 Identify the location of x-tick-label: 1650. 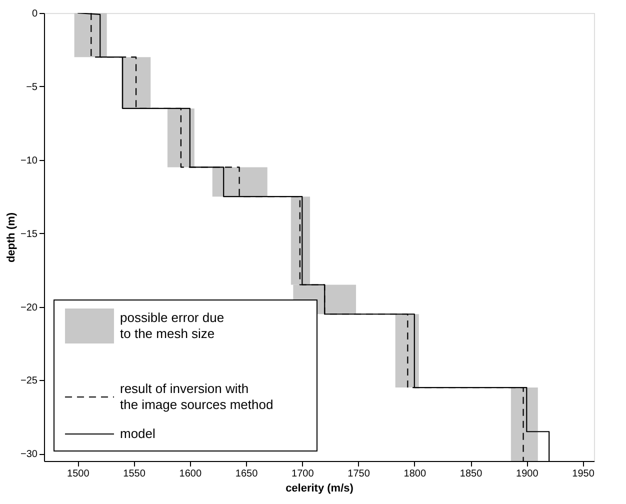
(246, 474).